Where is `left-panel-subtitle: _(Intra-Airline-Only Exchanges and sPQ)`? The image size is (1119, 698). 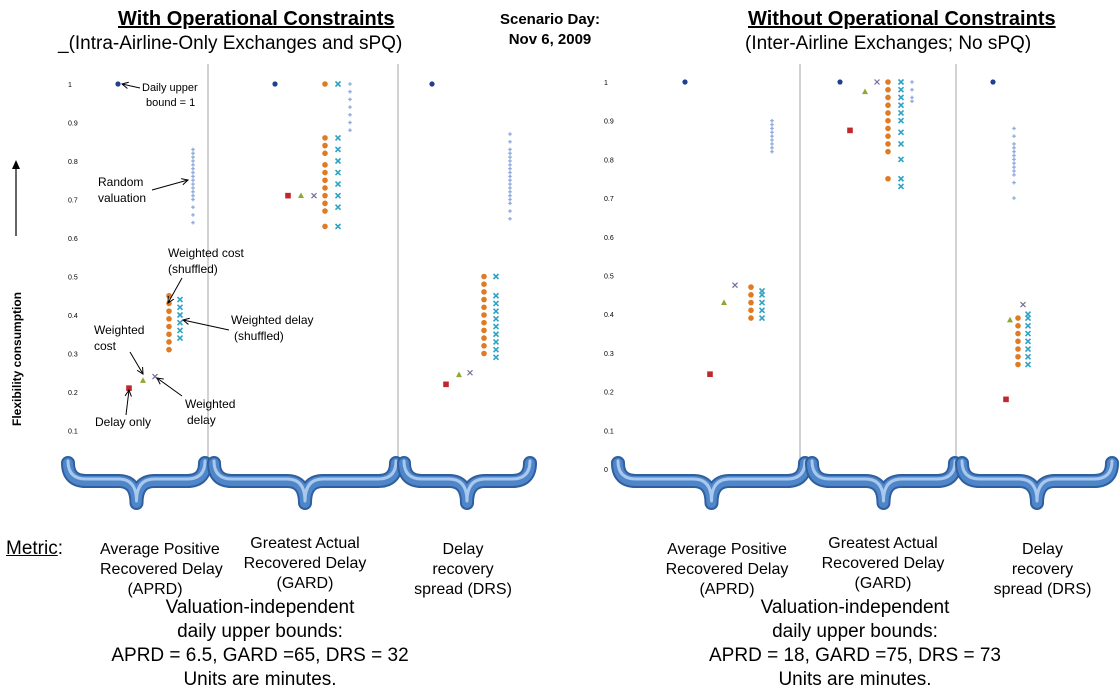 left-panel-subtitle: _(Intra-Airline-Only Exchanges and sPQ) is located at coordinates (230, 44).